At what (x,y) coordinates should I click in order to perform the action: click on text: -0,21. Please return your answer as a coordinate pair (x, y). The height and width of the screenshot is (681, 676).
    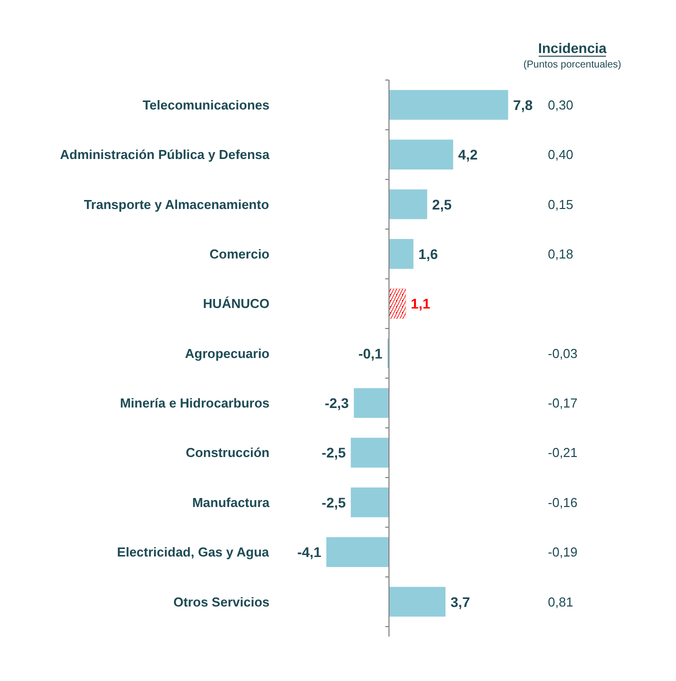
    Looking at the image, I should click on (563, 452).